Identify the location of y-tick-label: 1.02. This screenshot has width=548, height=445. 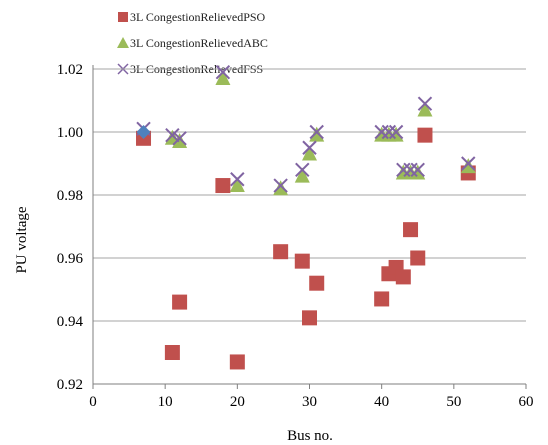
(70, 70).